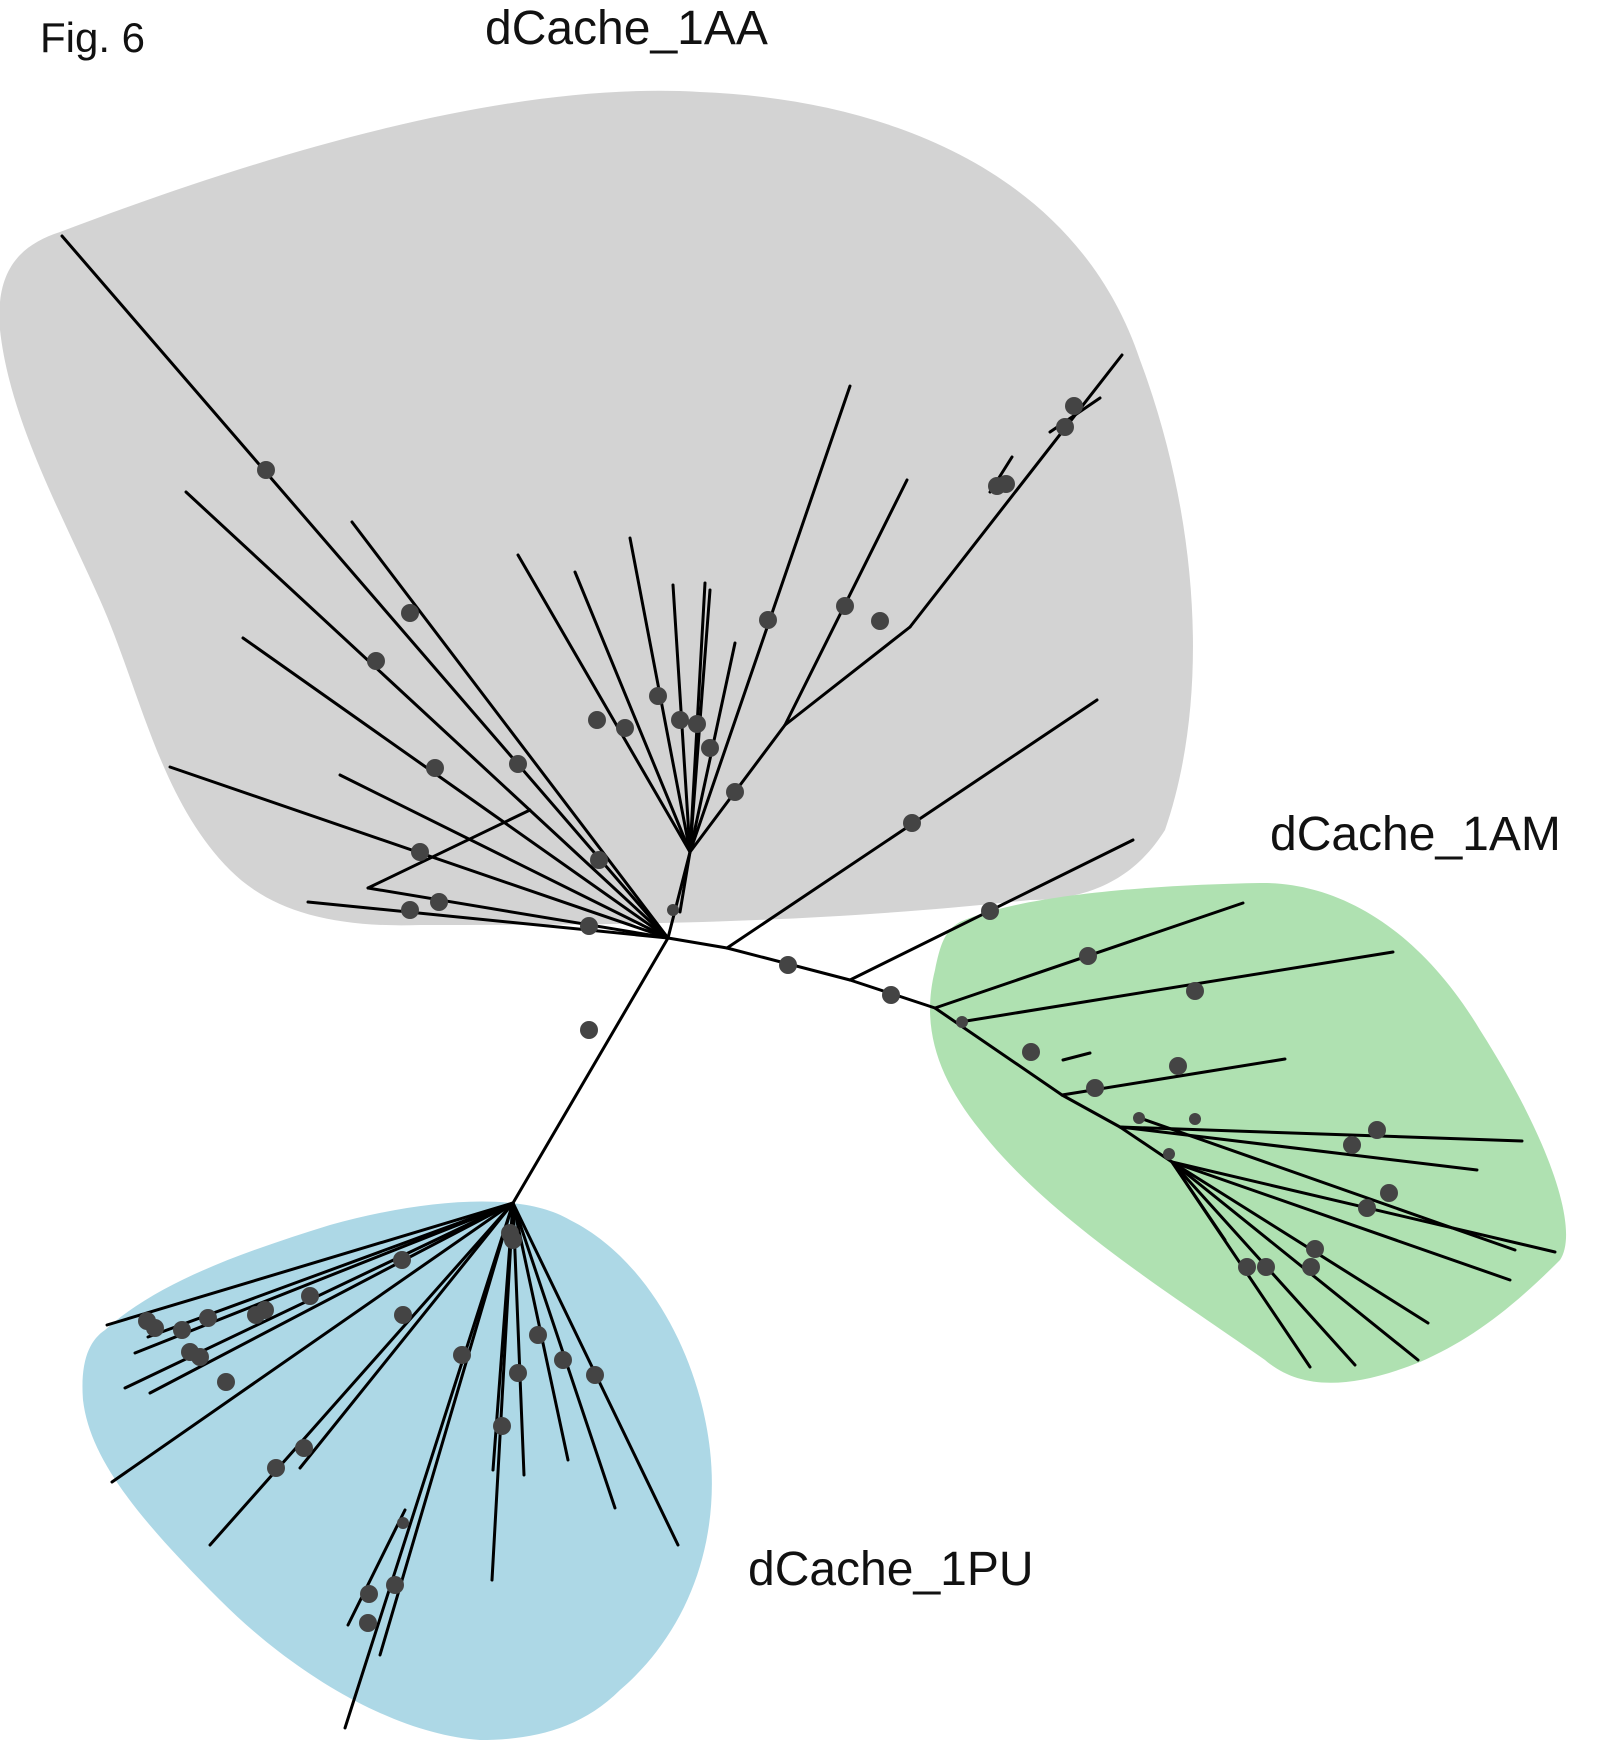 This screenshot has height=1740, width=1610. I want to click on clade-label-1AA: dCache_1AA, so click(626, 28).